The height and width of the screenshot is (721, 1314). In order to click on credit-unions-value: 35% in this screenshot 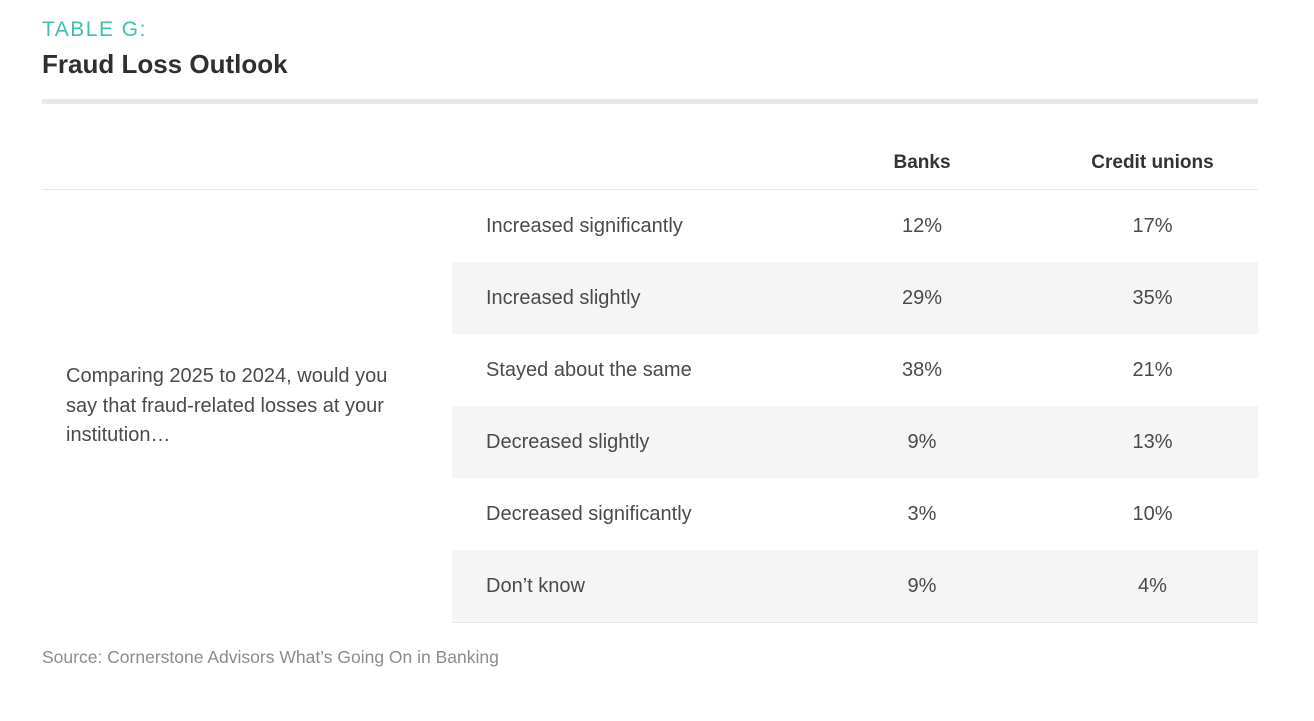, I will do `click(1152, 298)`.